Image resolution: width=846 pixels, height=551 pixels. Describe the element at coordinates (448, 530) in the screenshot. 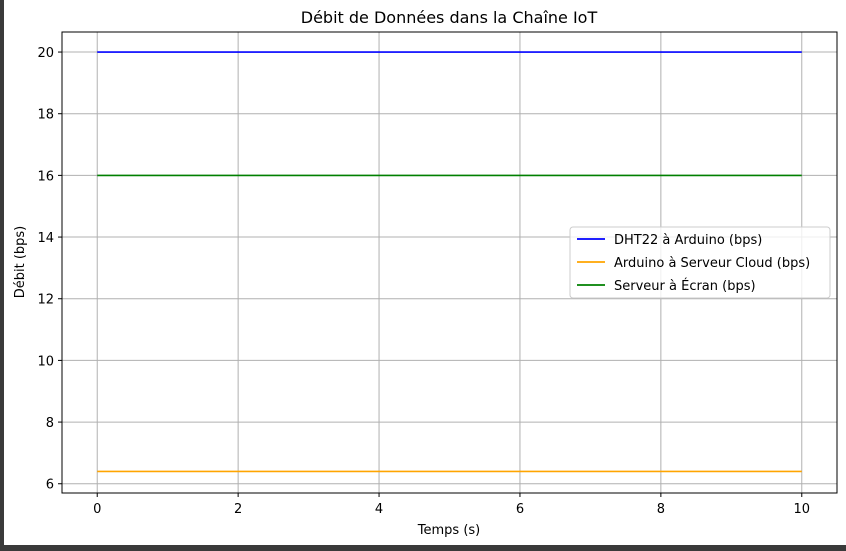

I see `x-axis-label: Temps (s)` at that location.